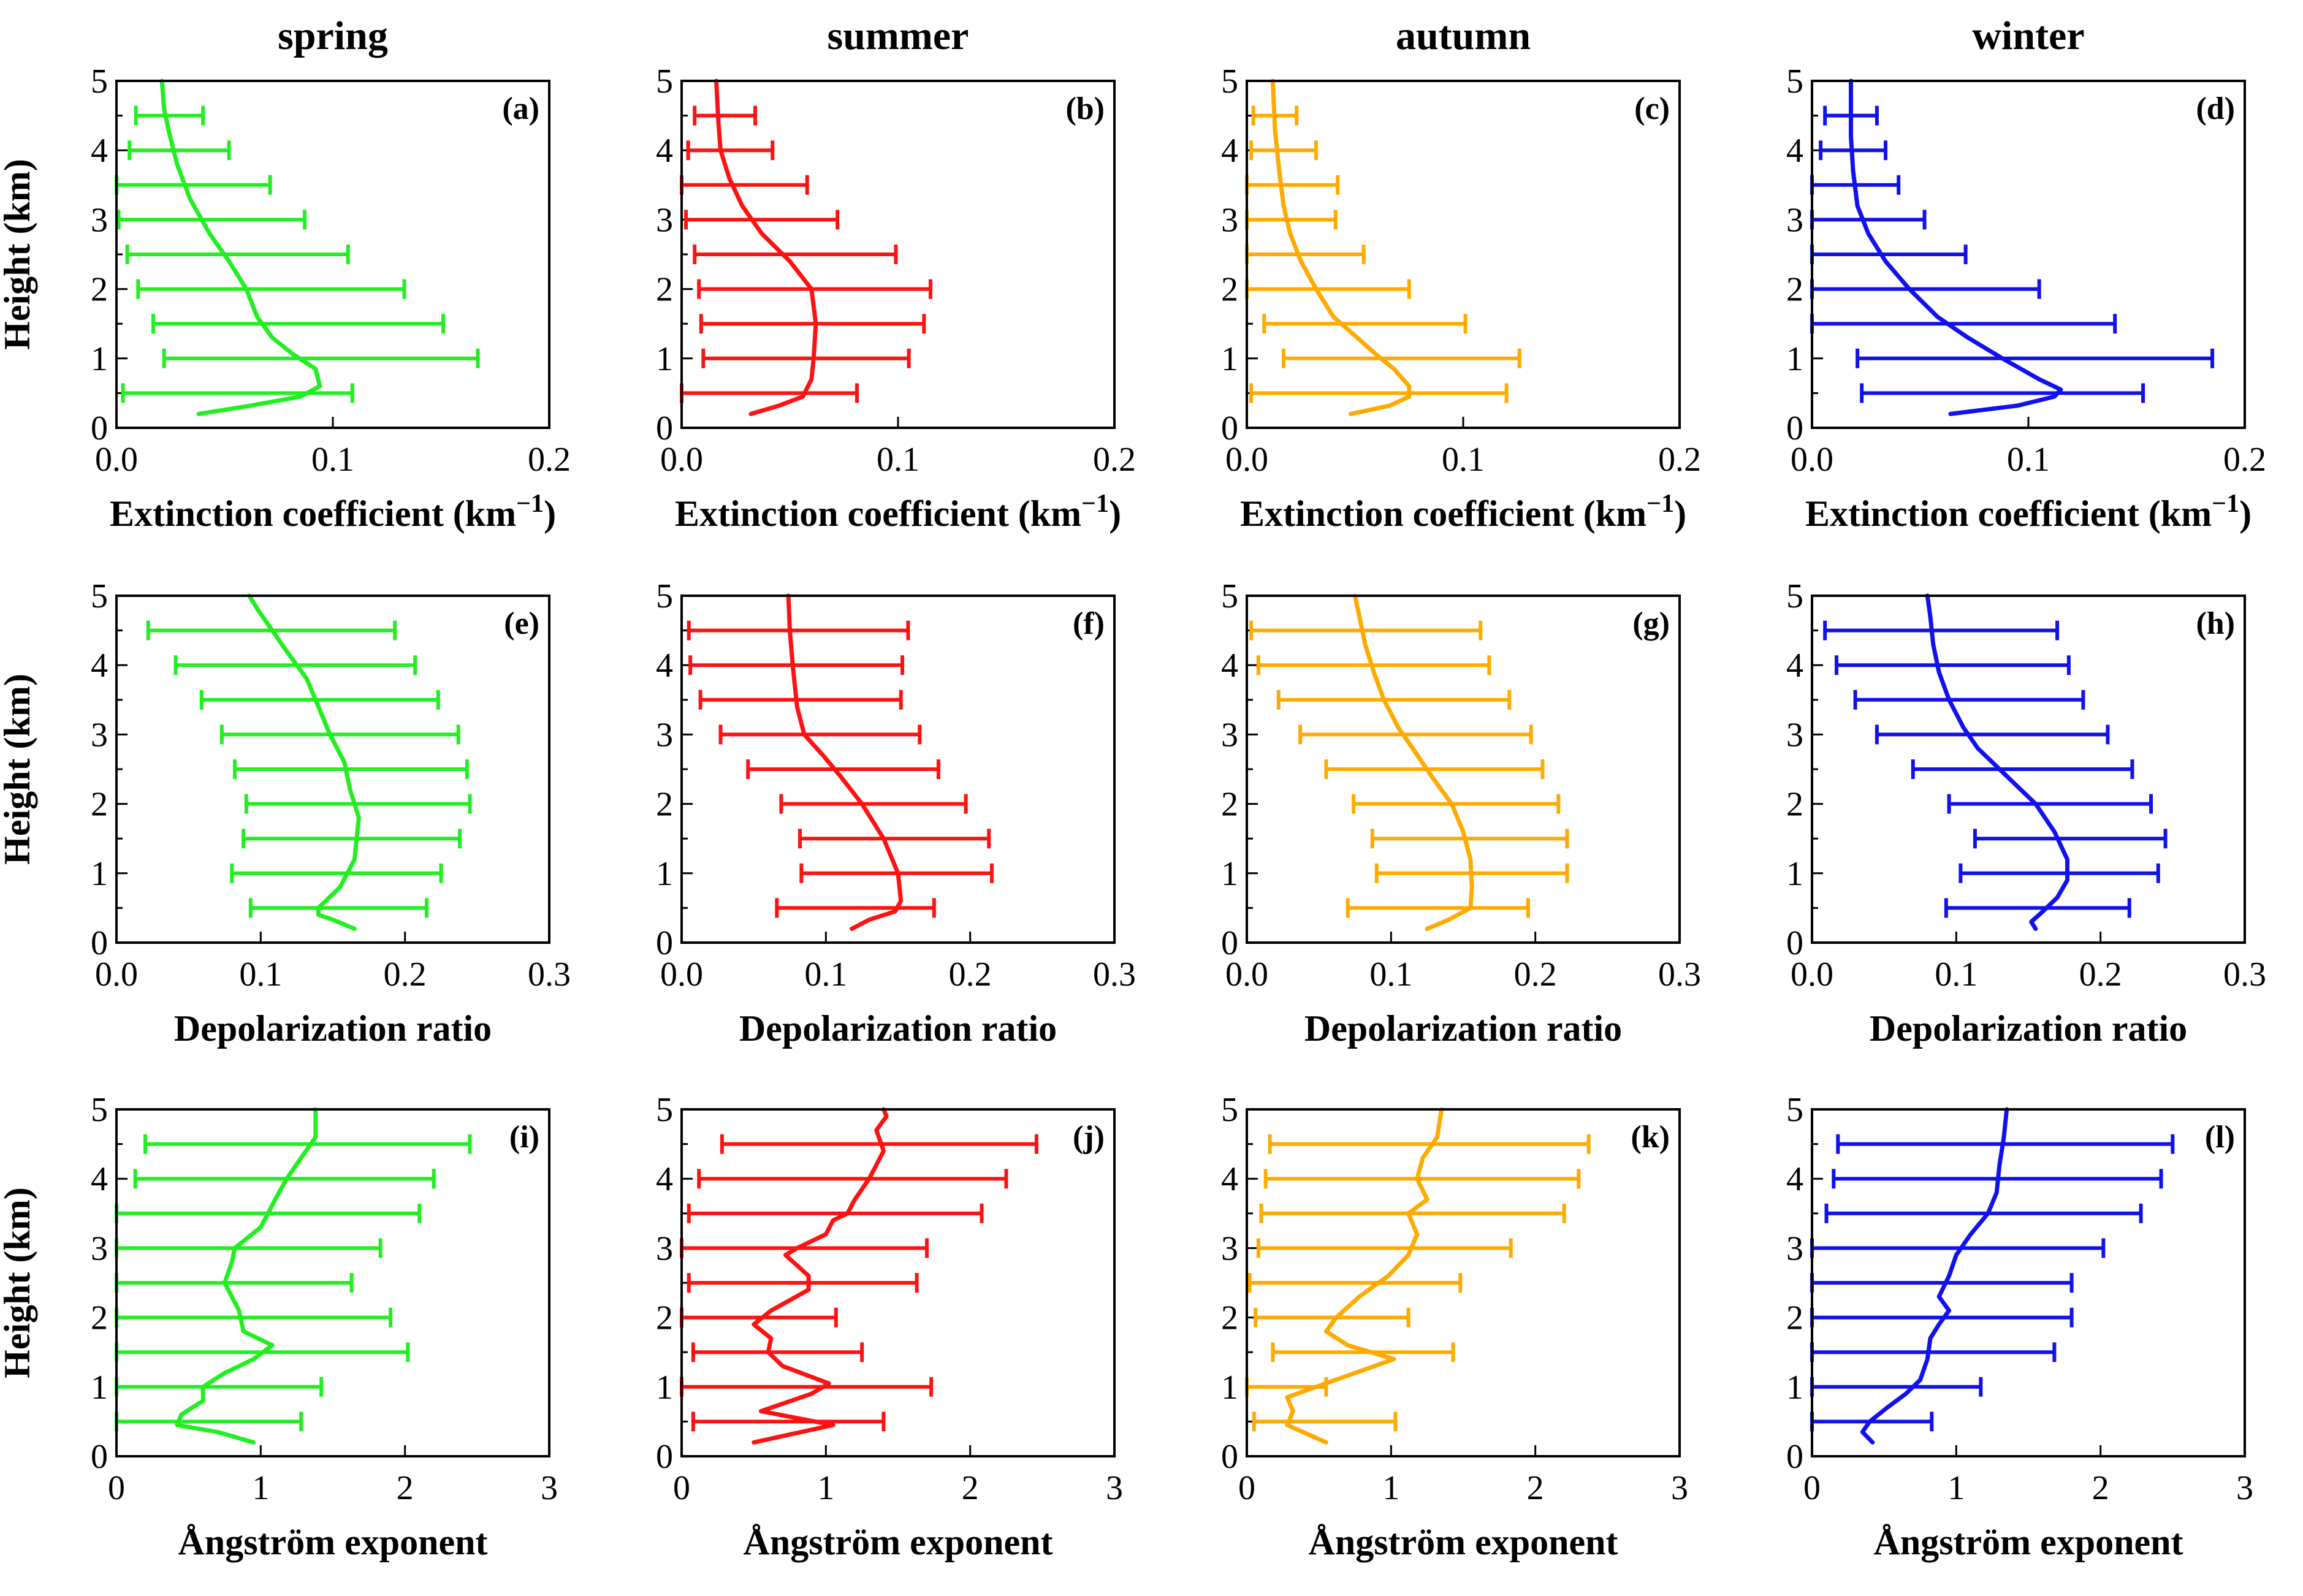 The height and width of the screenshot is (1596, 2303). I want to click on x-tick-label: 0.1, so click(260, 975).